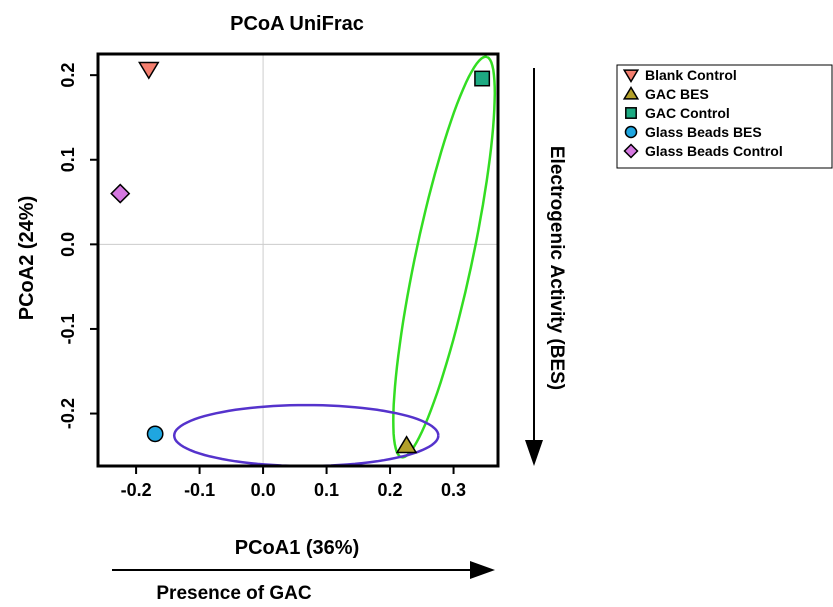  What do you see at coordinates (691, 75) in the screenshot?
I see `legend-label-blank-control: Blank Control` at bounding box center [691, 75].